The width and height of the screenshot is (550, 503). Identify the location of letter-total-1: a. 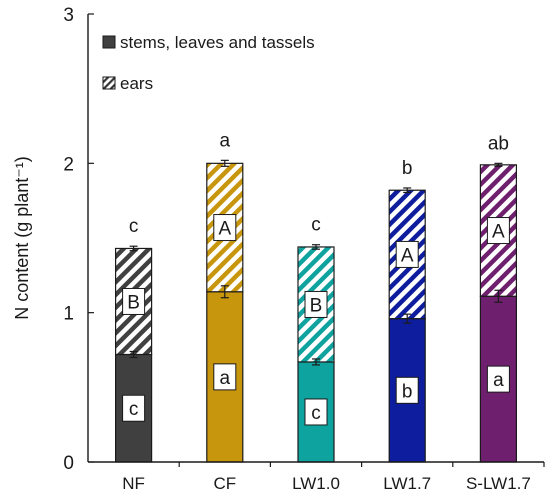
(225, 140).